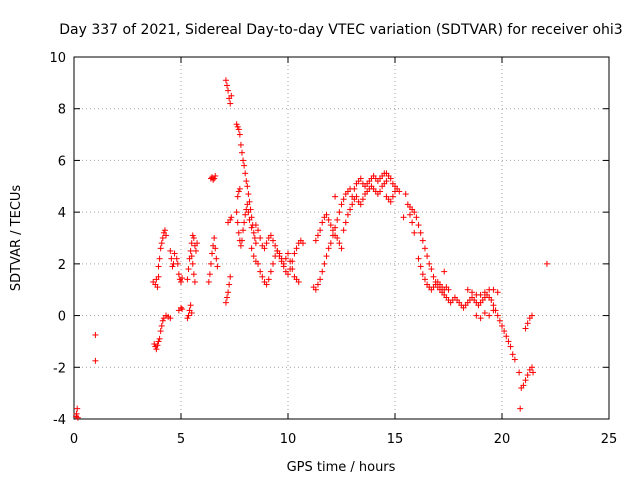 The image size is (640, 480). Describe the element at coordinates (62, 317) in the screenshot. I see `y-tick-label: 0` at that location.